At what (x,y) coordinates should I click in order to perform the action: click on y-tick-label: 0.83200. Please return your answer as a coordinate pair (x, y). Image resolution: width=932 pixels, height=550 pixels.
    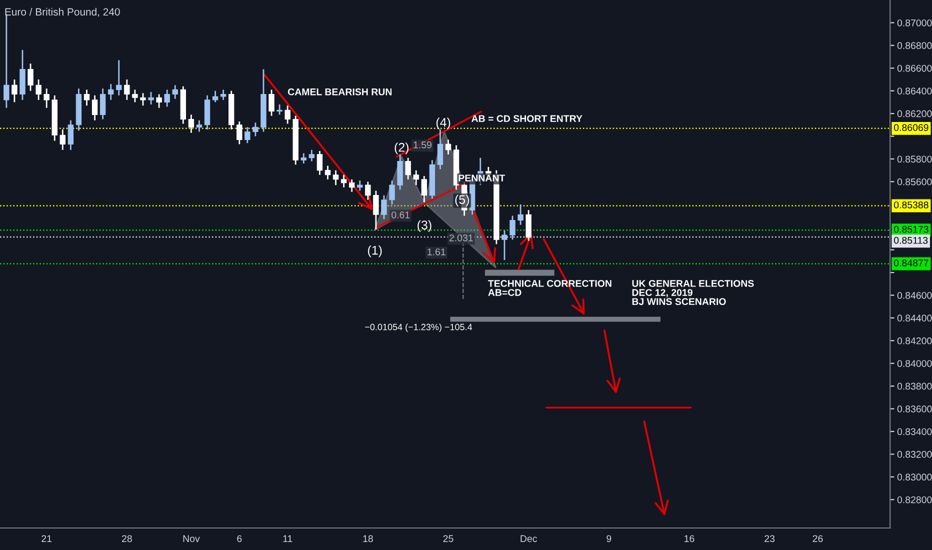
    Looking at the image, I should click on (914, 454).